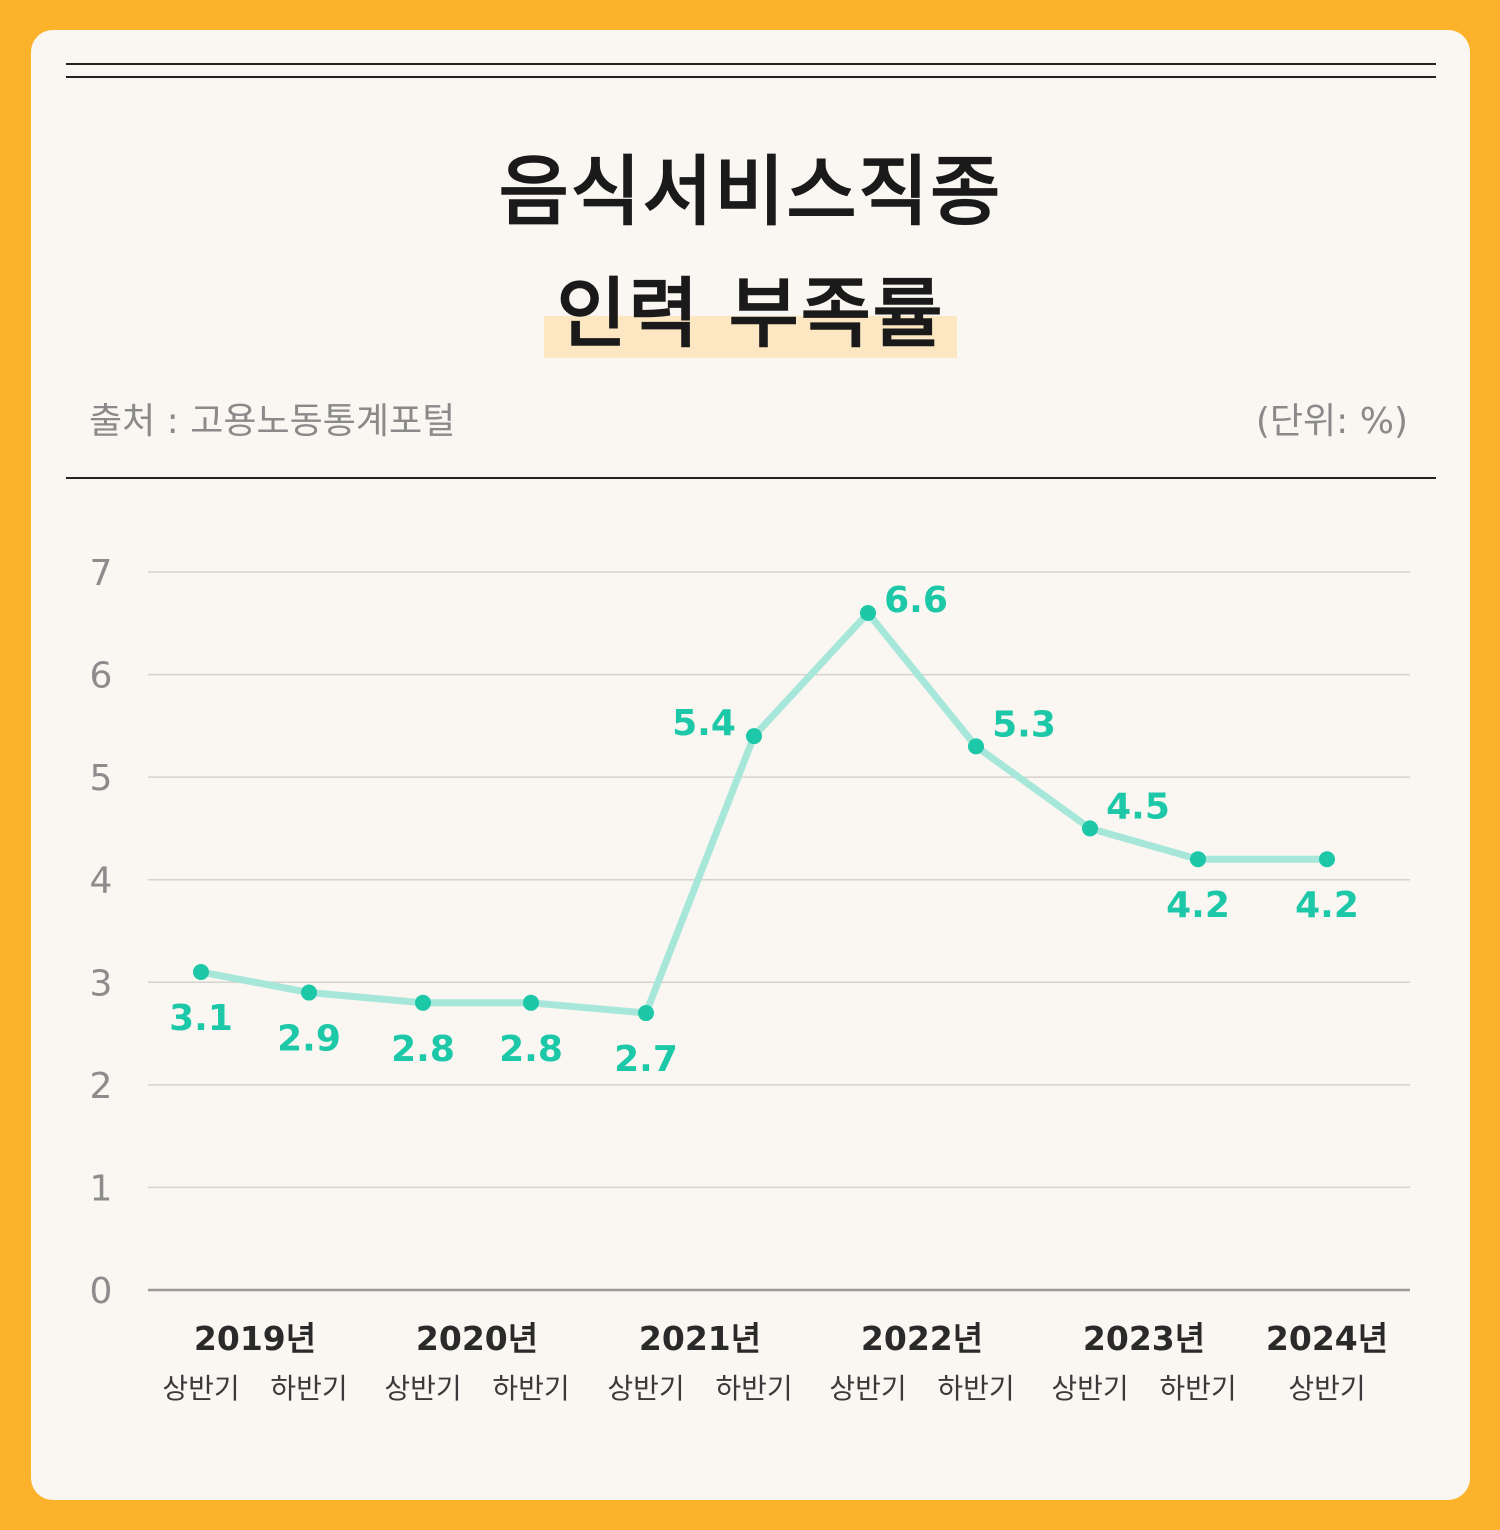  Describe the element at coordinates (477, 1338) in the screenshot. I see `x-year-label: 2020년` at that location.